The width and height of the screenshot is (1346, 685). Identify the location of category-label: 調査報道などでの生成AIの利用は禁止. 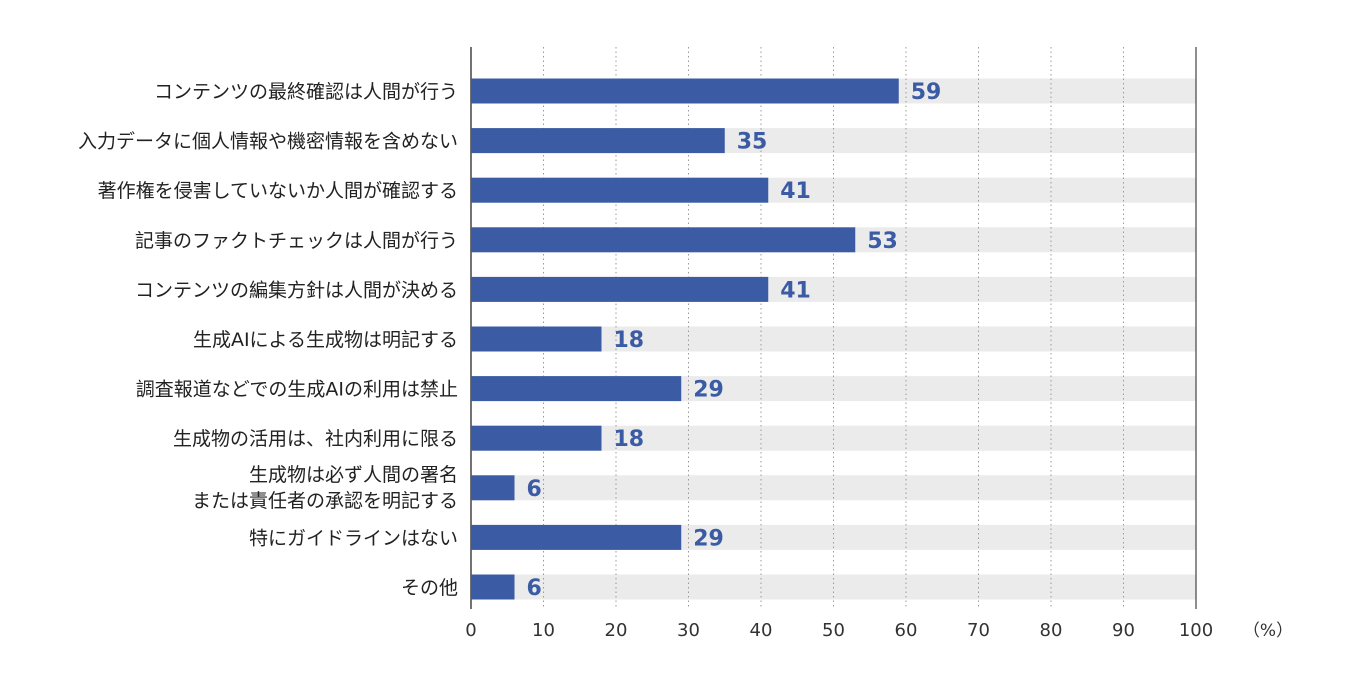
(297, 390).